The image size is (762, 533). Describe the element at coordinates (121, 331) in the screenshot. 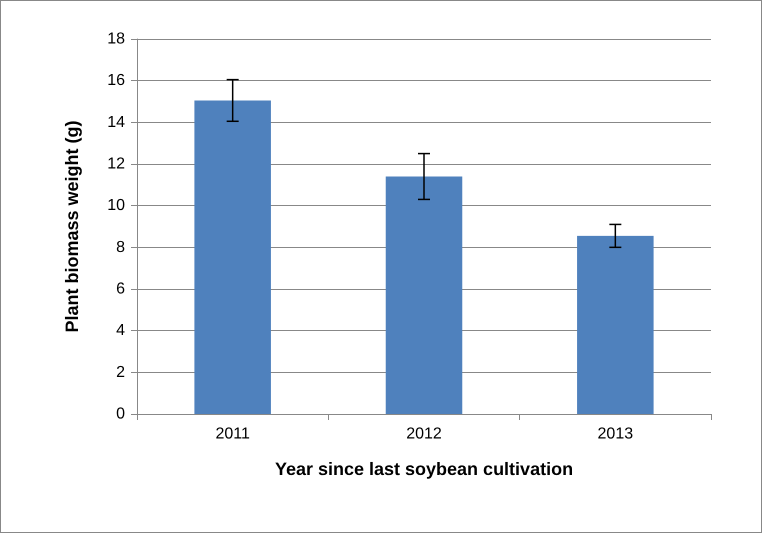

I see `y-tick-label: 4` at that location.